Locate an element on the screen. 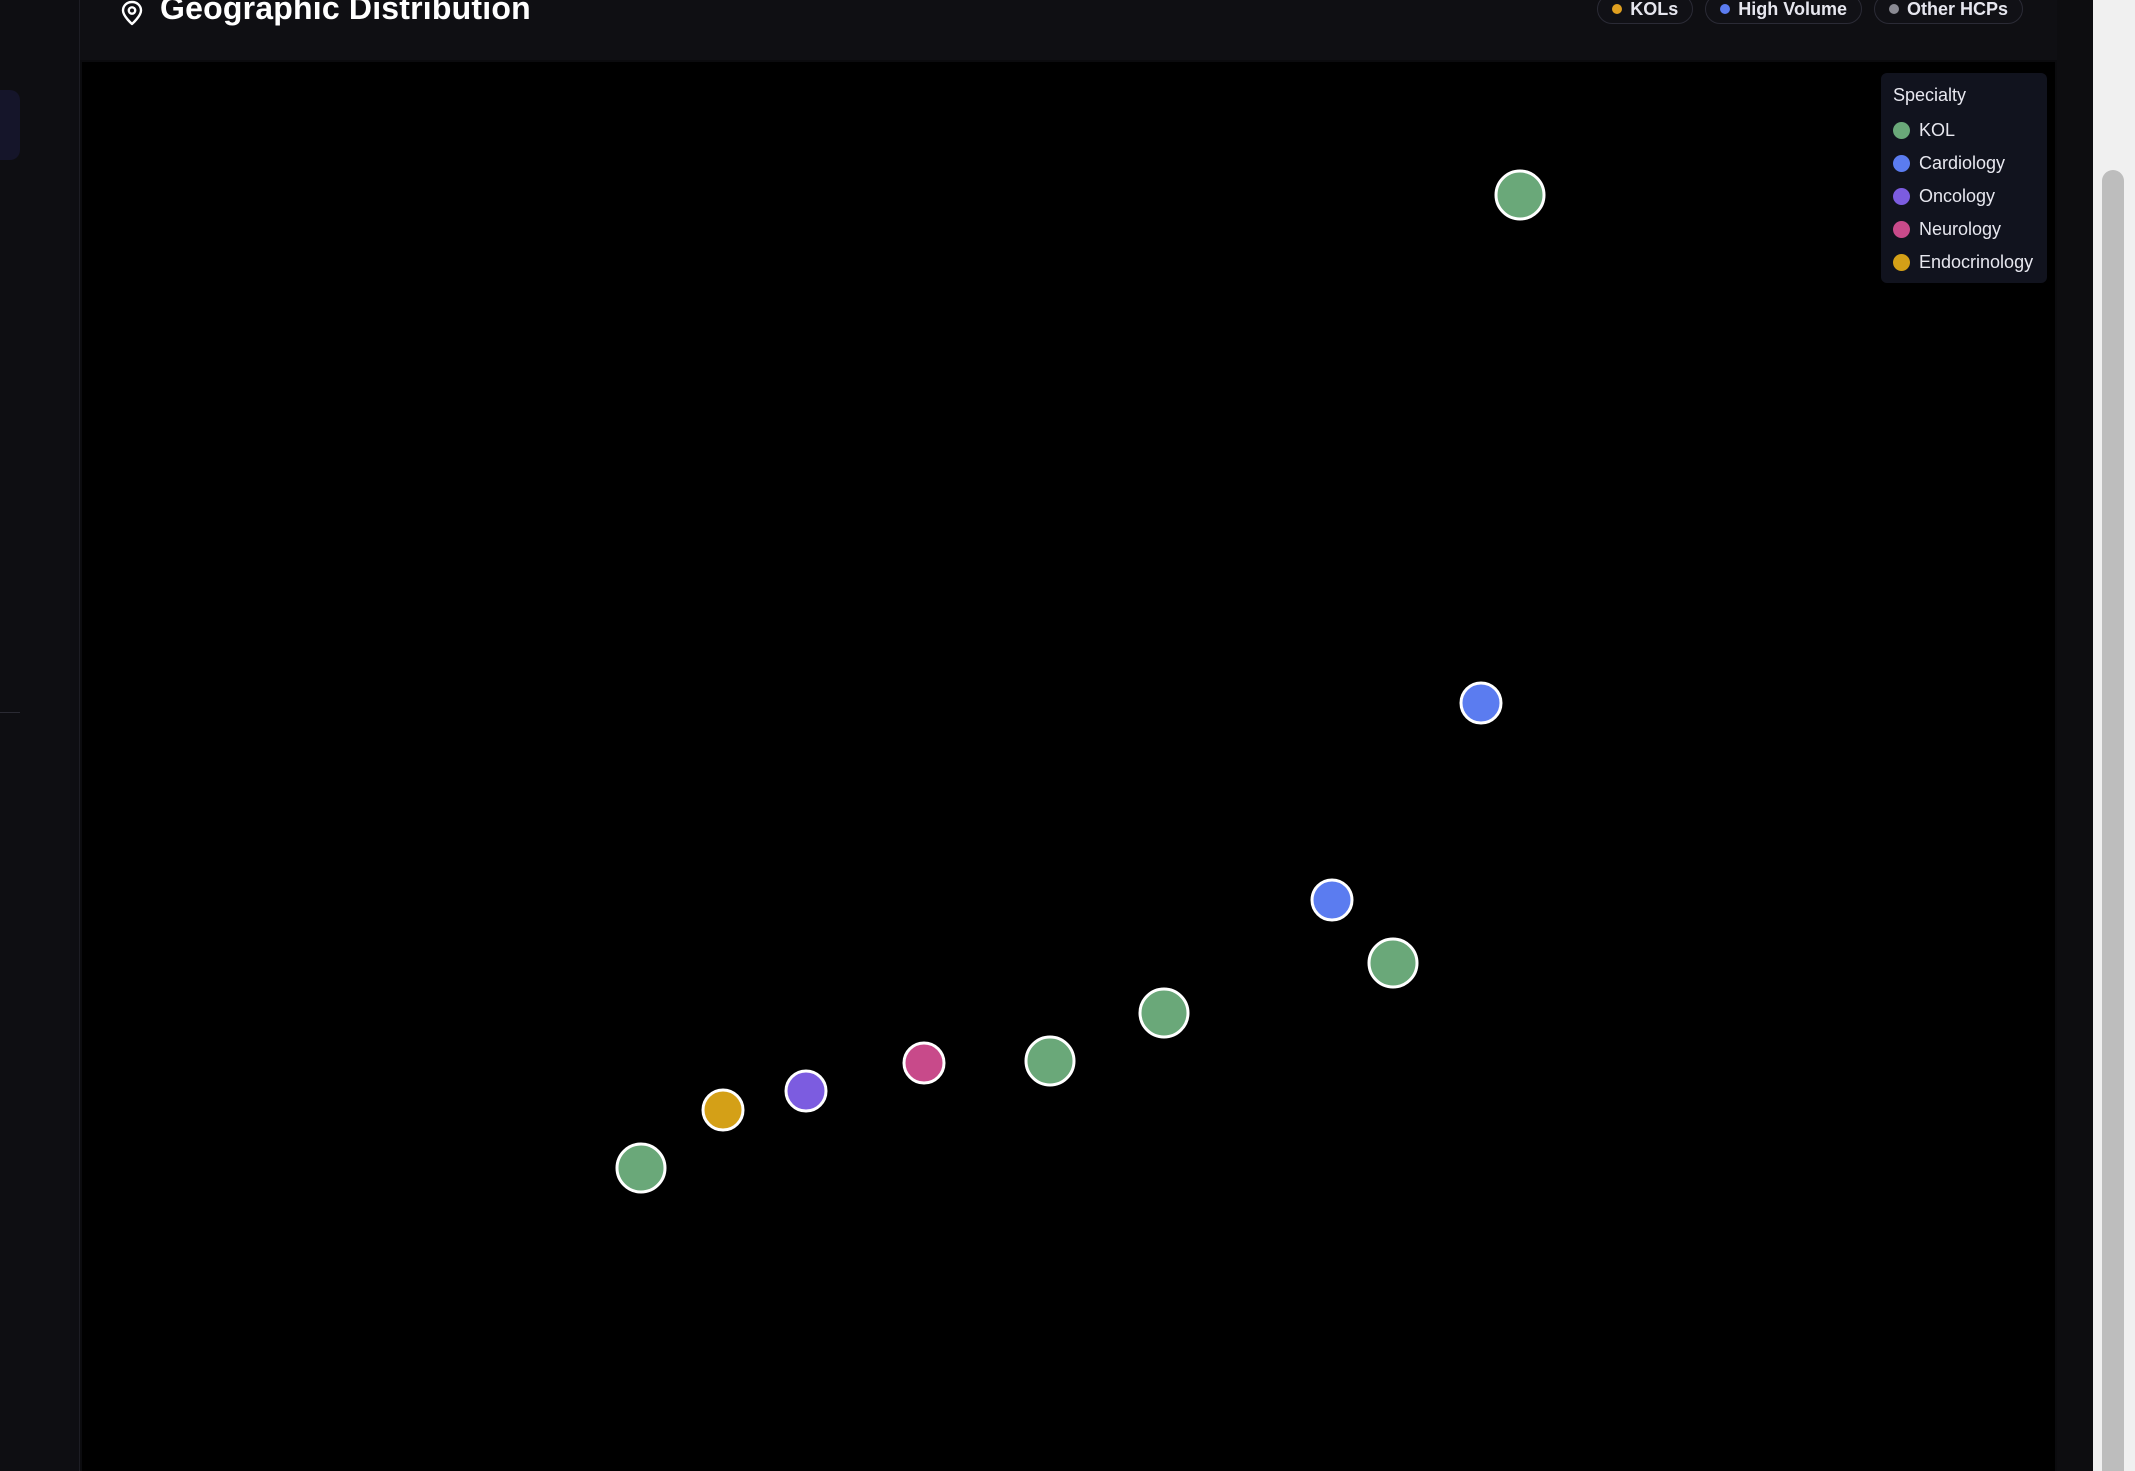 This screenshot has width=2135, height=1471. chip-high-volume-dot is located at coordinates (1725, 9).